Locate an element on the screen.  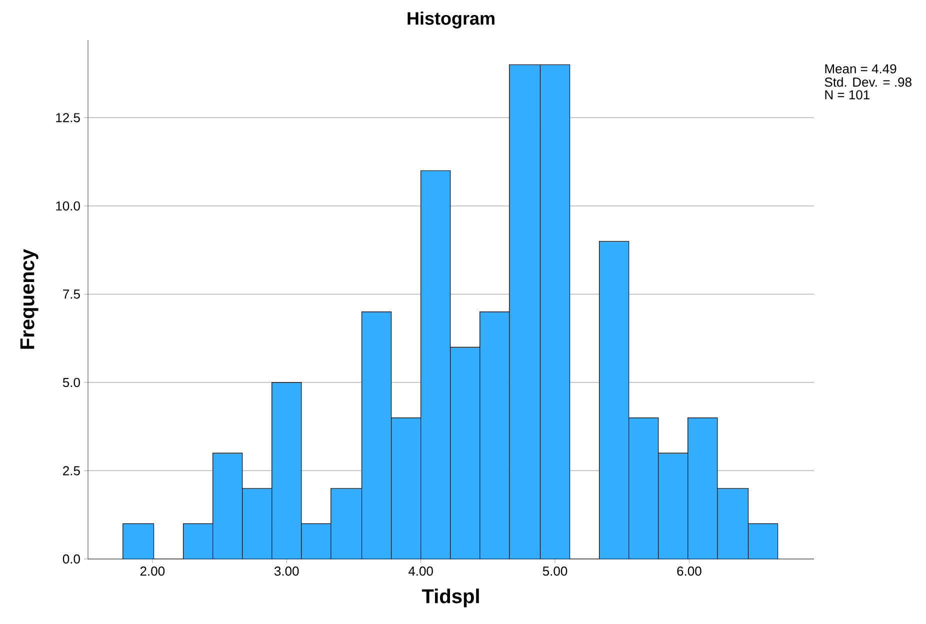
y-tick-label: 12.5 is located at coordinates (68, 117).